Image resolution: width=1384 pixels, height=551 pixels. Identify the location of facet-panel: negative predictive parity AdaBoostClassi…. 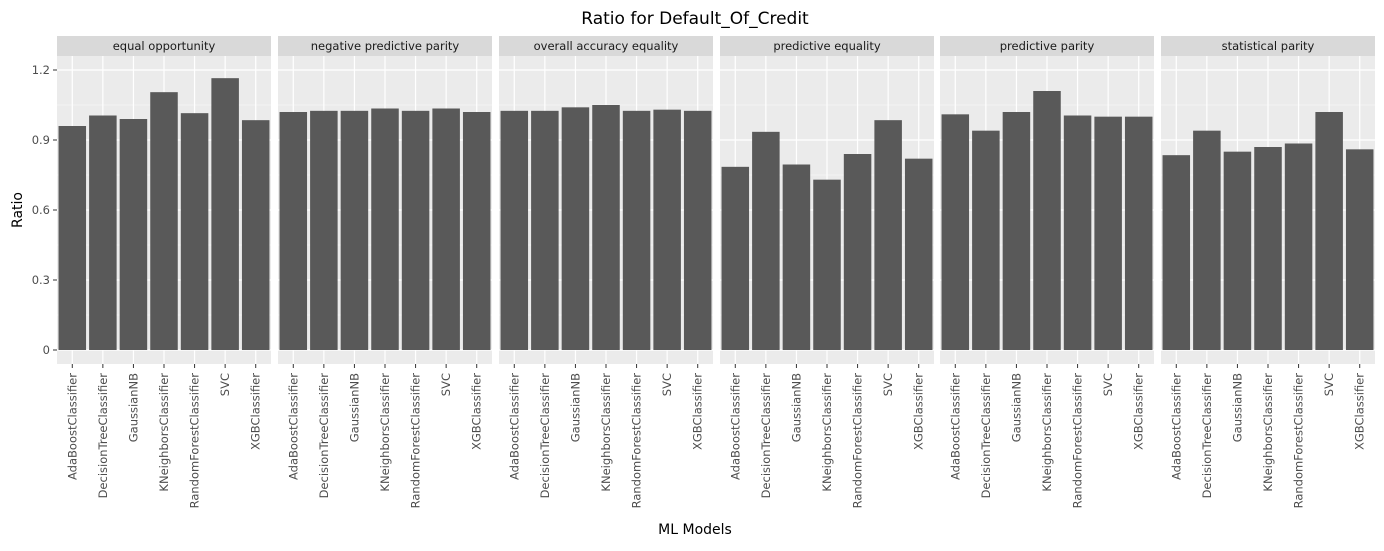
(385, 272).